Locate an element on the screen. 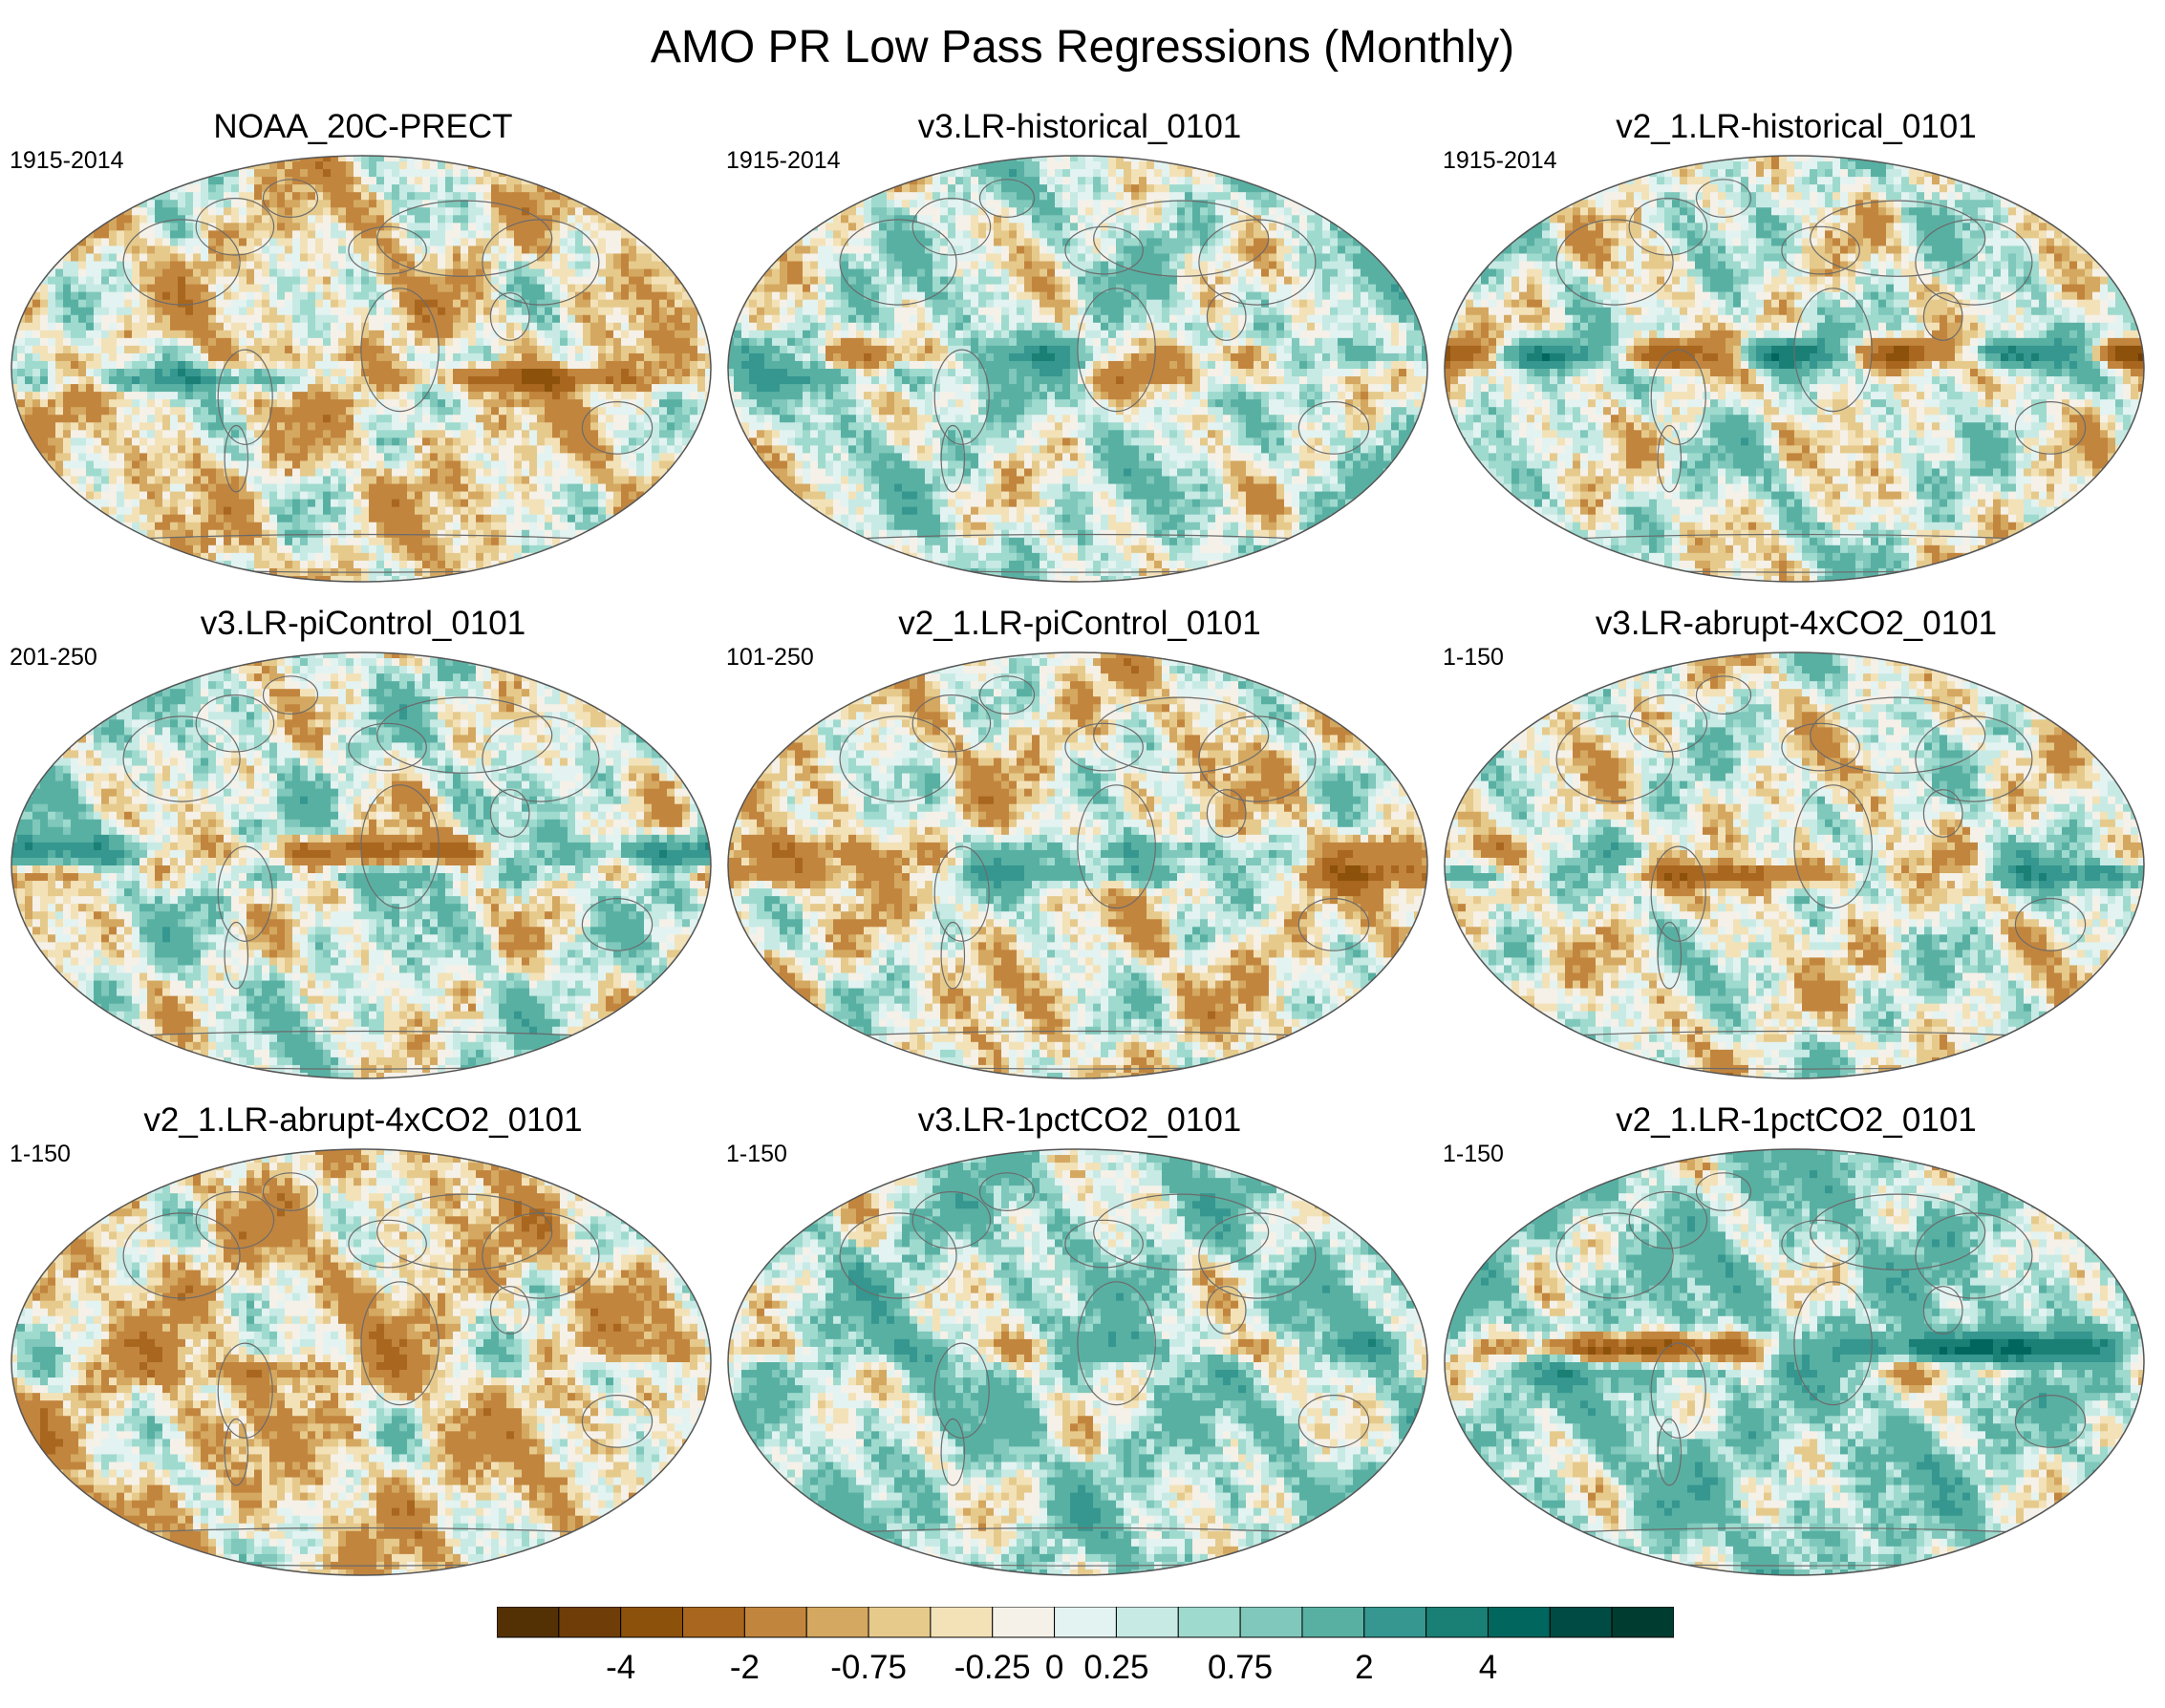 This screenshot has width=2165, height=1708. colorbar-tick-label: 0 is located at coordinates (1054, 1668).